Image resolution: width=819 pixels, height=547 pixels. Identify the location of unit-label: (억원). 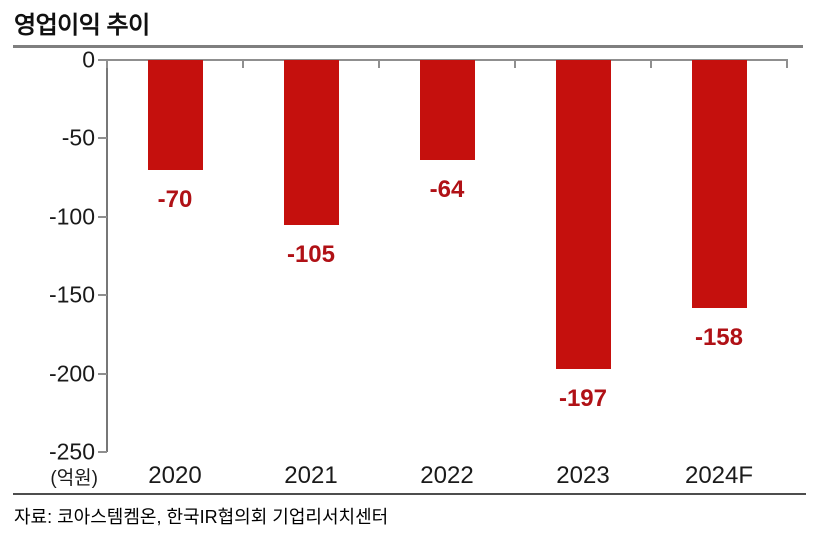
(74, 478).